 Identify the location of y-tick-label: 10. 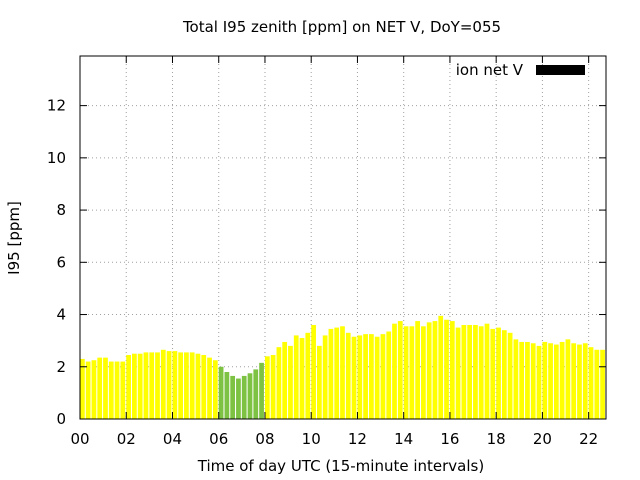
(56, 158).